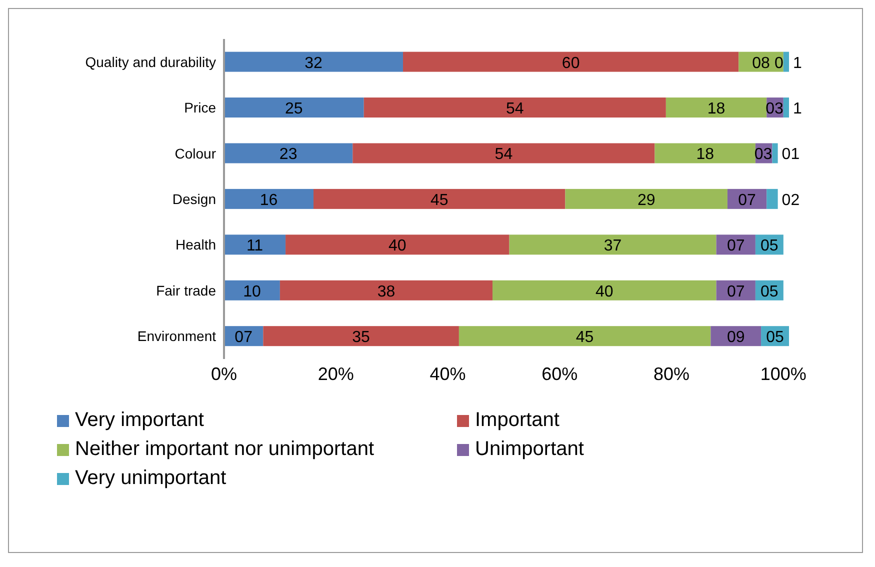 The height and width of the screenshot is (567, 875). Describe the element at coordinates (783, 374) in the screenshot. I see `x-tick-label: 100%` at that location.